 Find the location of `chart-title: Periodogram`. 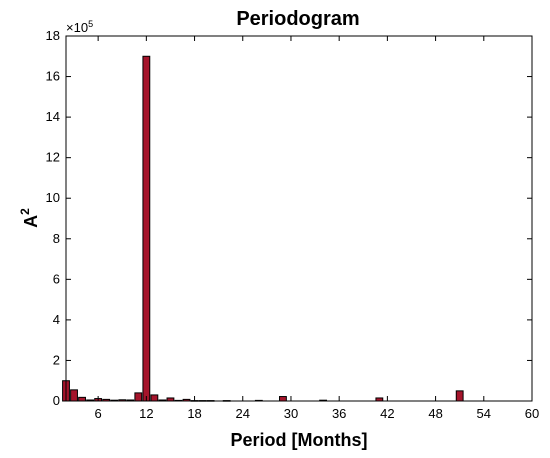

chart-title: Periodogram is located at coordinates (297, 19).